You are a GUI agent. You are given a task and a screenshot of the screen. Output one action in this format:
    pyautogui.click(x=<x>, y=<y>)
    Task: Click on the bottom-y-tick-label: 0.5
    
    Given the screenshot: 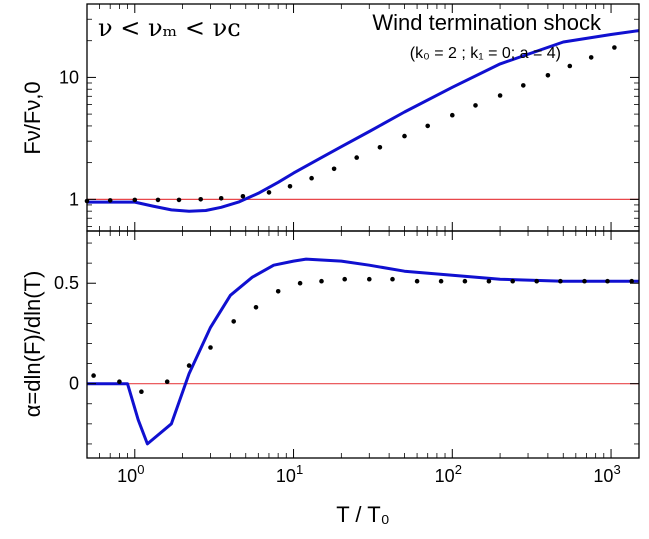 What is the action you would take?
    pyautogui.click(x=66, y=283)
    